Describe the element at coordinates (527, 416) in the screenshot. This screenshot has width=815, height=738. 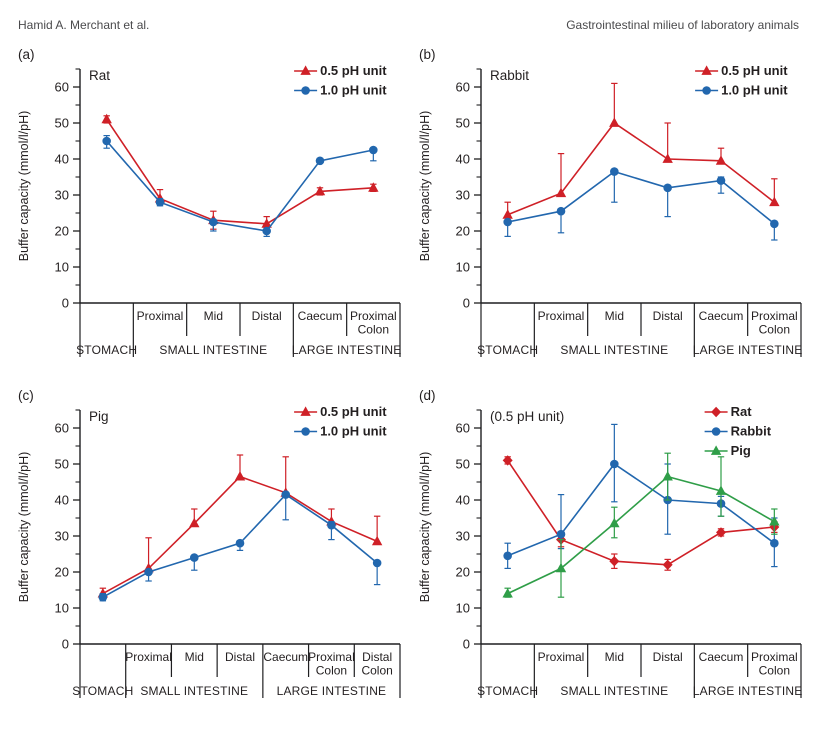
I see `panel-title: (0.5 pH unit)` at that location.